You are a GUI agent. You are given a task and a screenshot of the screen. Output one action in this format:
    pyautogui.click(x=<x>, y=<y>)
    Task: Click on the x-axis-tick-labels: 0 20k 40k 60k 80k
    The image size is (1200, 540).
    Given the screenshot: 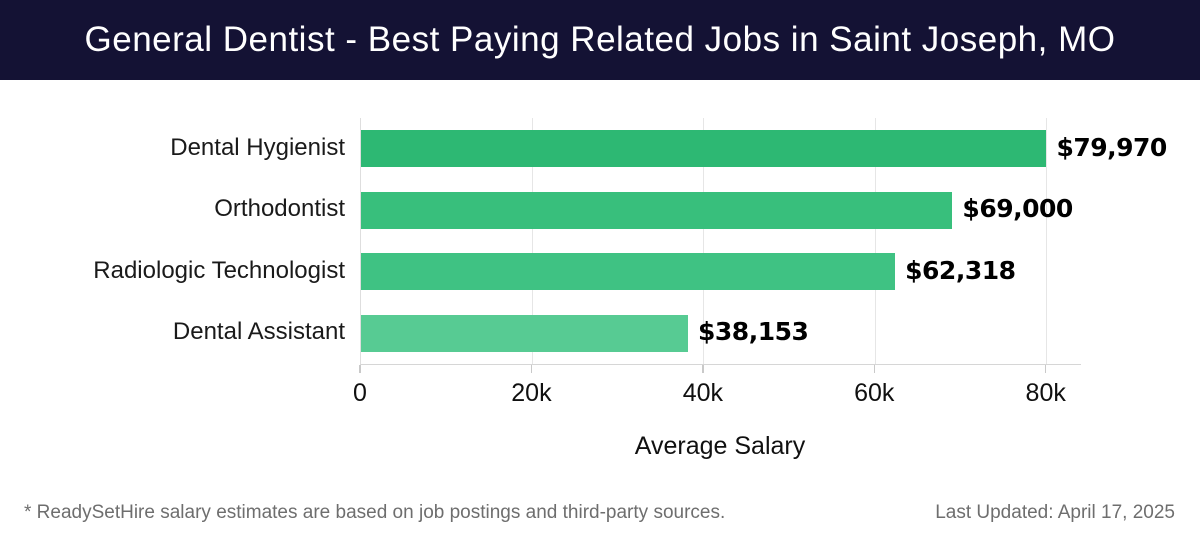 What is the action you would take?
    pyautogui.click(x=716, y=394)
    